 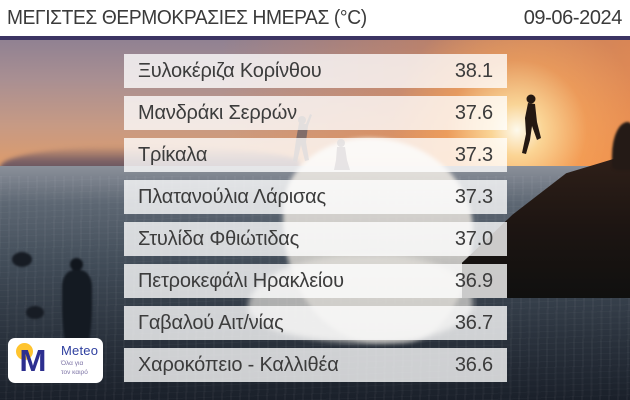 What do you see at coordinates (241, 280) in the screenshot?
I see `station-name: Πετροκεφάλι Ηρακλείου` at bounding box center [241, 280].